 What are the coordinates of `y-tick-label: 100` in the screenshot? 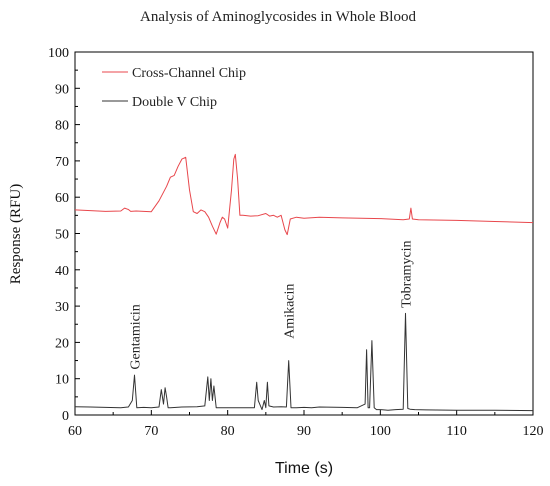 It's located at (58, 53).